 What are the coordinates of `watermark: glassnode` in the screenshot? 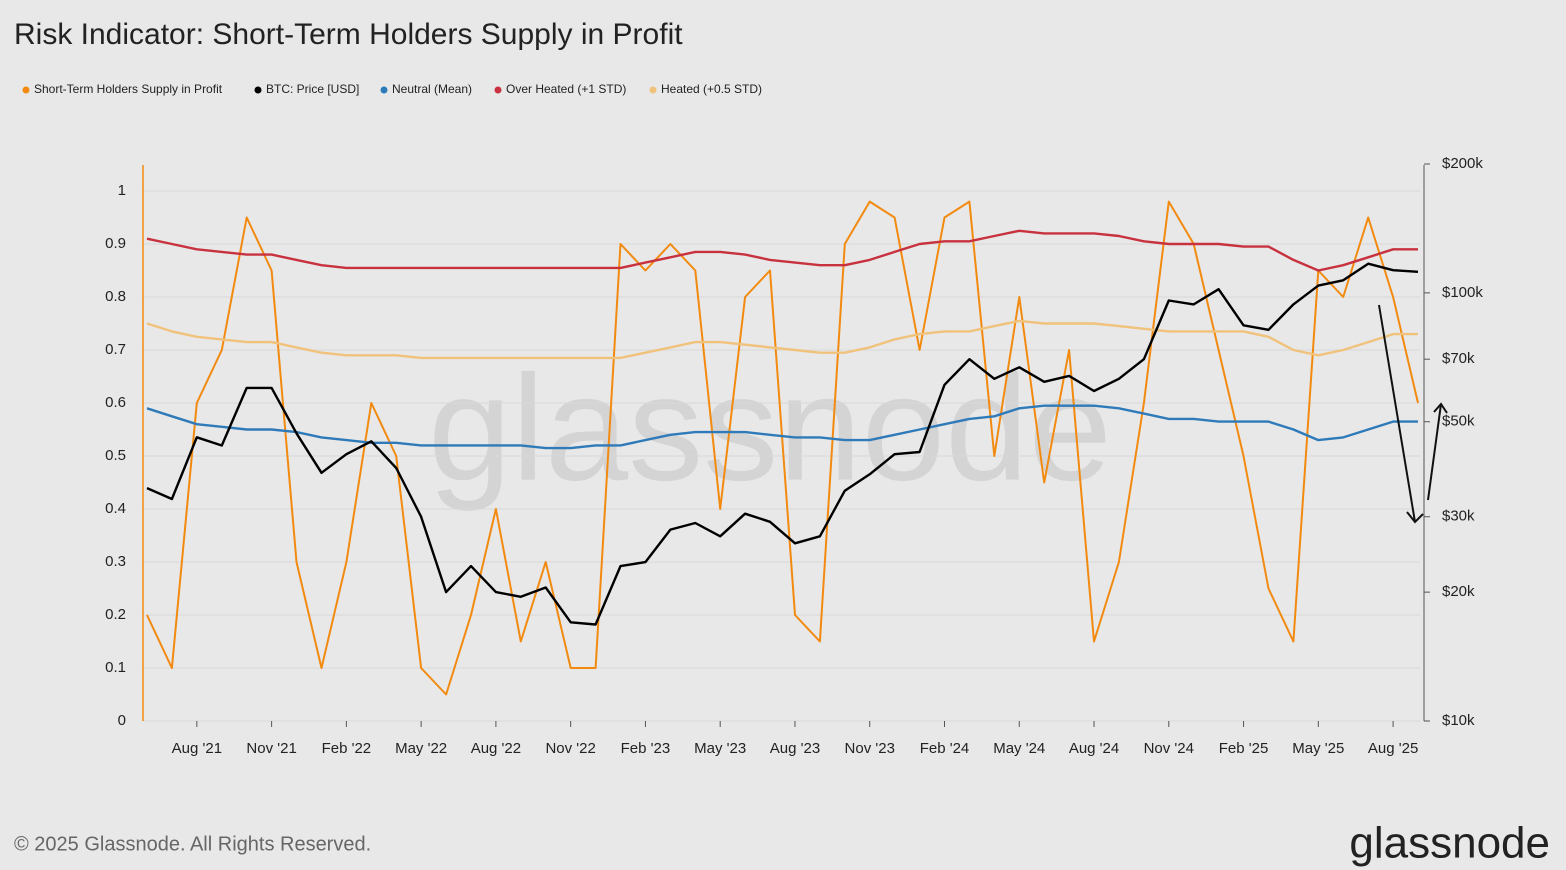 It's located at (770, 428).